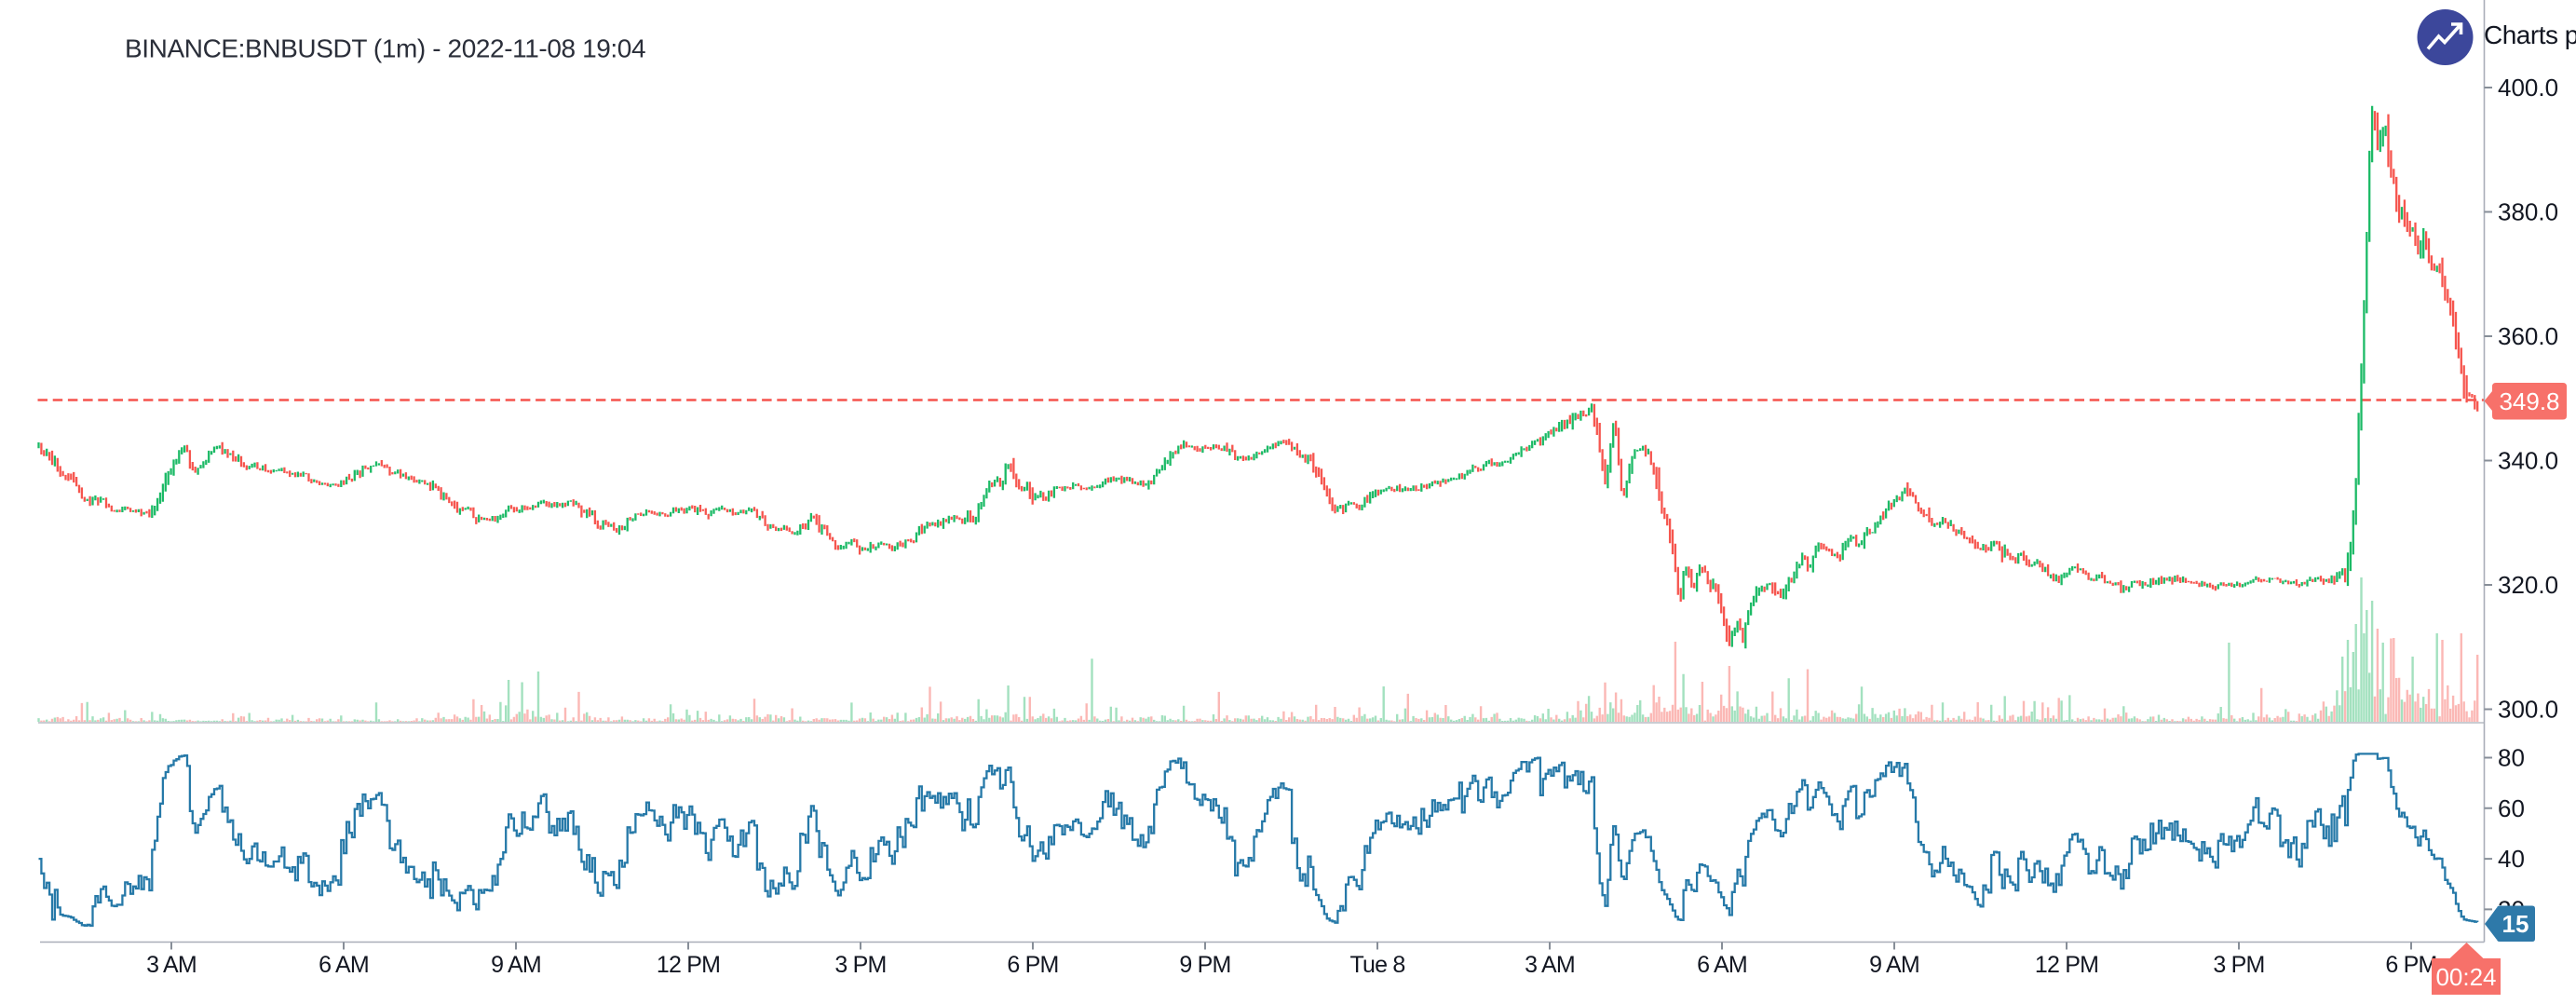 This screenshot has width=2576, height=1004. Describe the element at coordinates (2515, 924) in the screenshot. I see `svg-text: 15` at that location.